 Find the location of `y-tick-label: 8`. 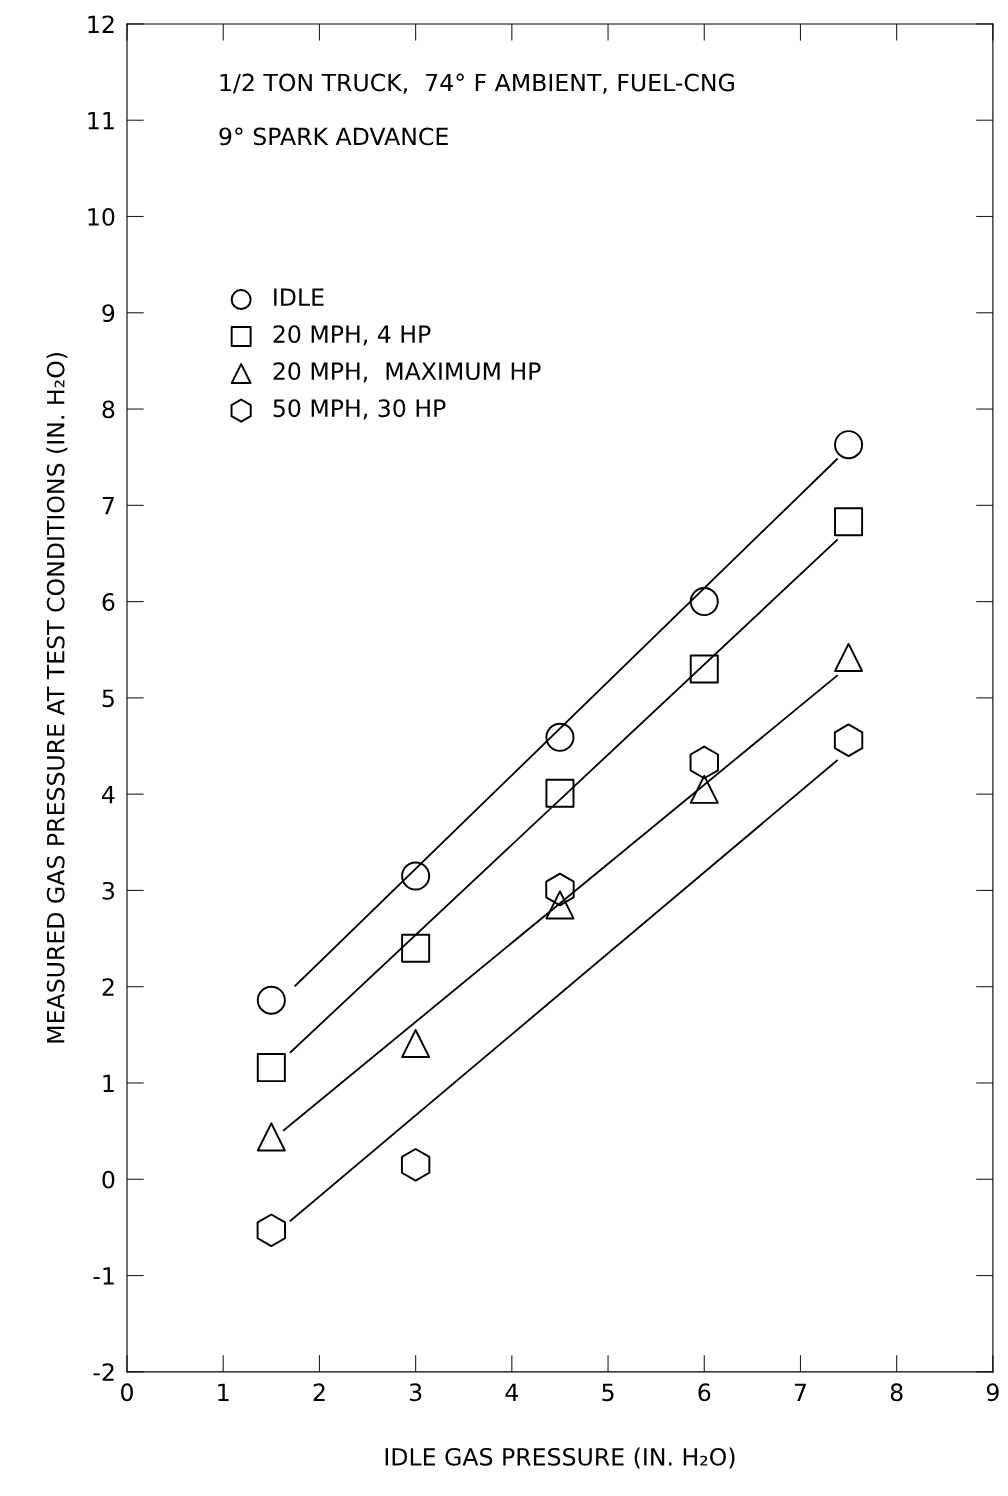

y-tick-label: 8 is located at coordinates (108, 409).